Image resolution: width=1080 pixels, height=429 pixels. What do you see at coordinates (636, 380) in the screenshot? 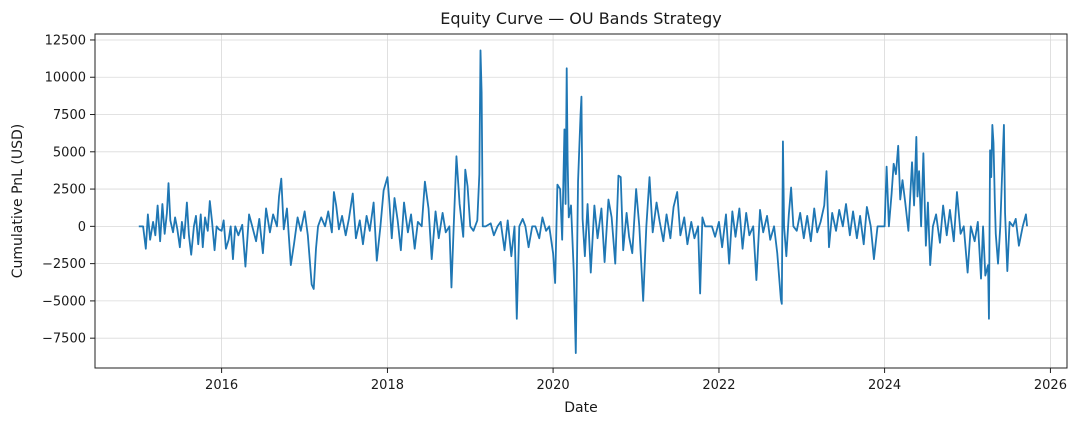
I see `x-axis: 2016 2018 2020 2022 2024 2026` at bounding box center [636, 380].